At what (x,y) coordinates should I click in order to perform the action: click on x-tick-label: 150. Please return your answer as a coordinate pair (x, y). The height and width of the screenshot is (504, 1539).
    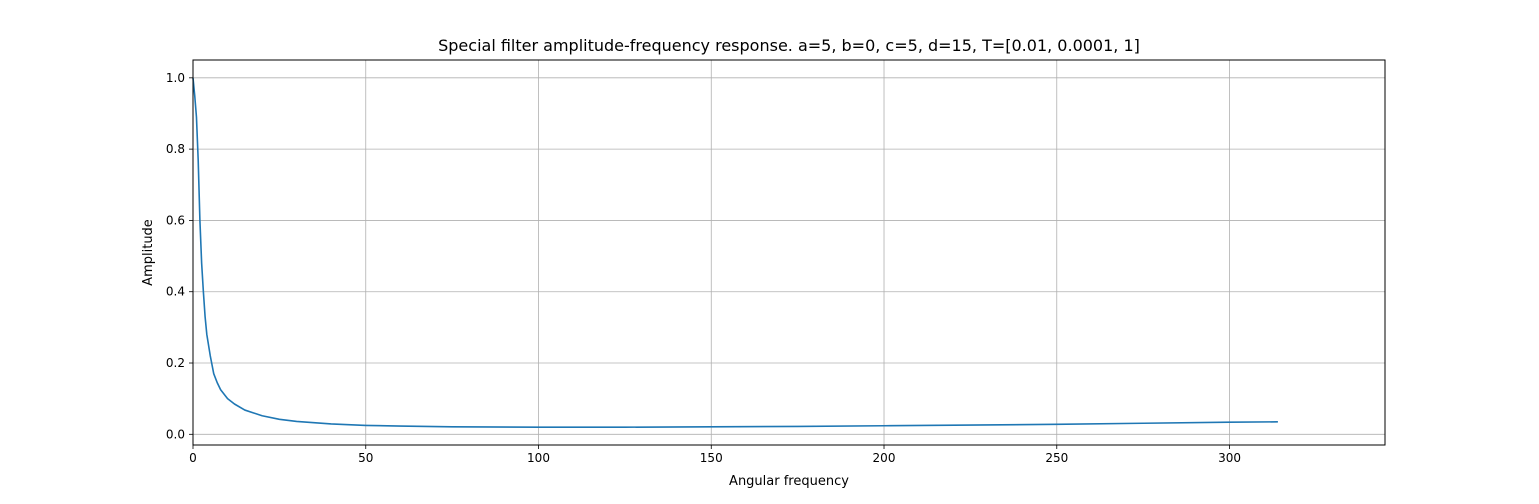
    Looking at the image, I should click on (711, 458).